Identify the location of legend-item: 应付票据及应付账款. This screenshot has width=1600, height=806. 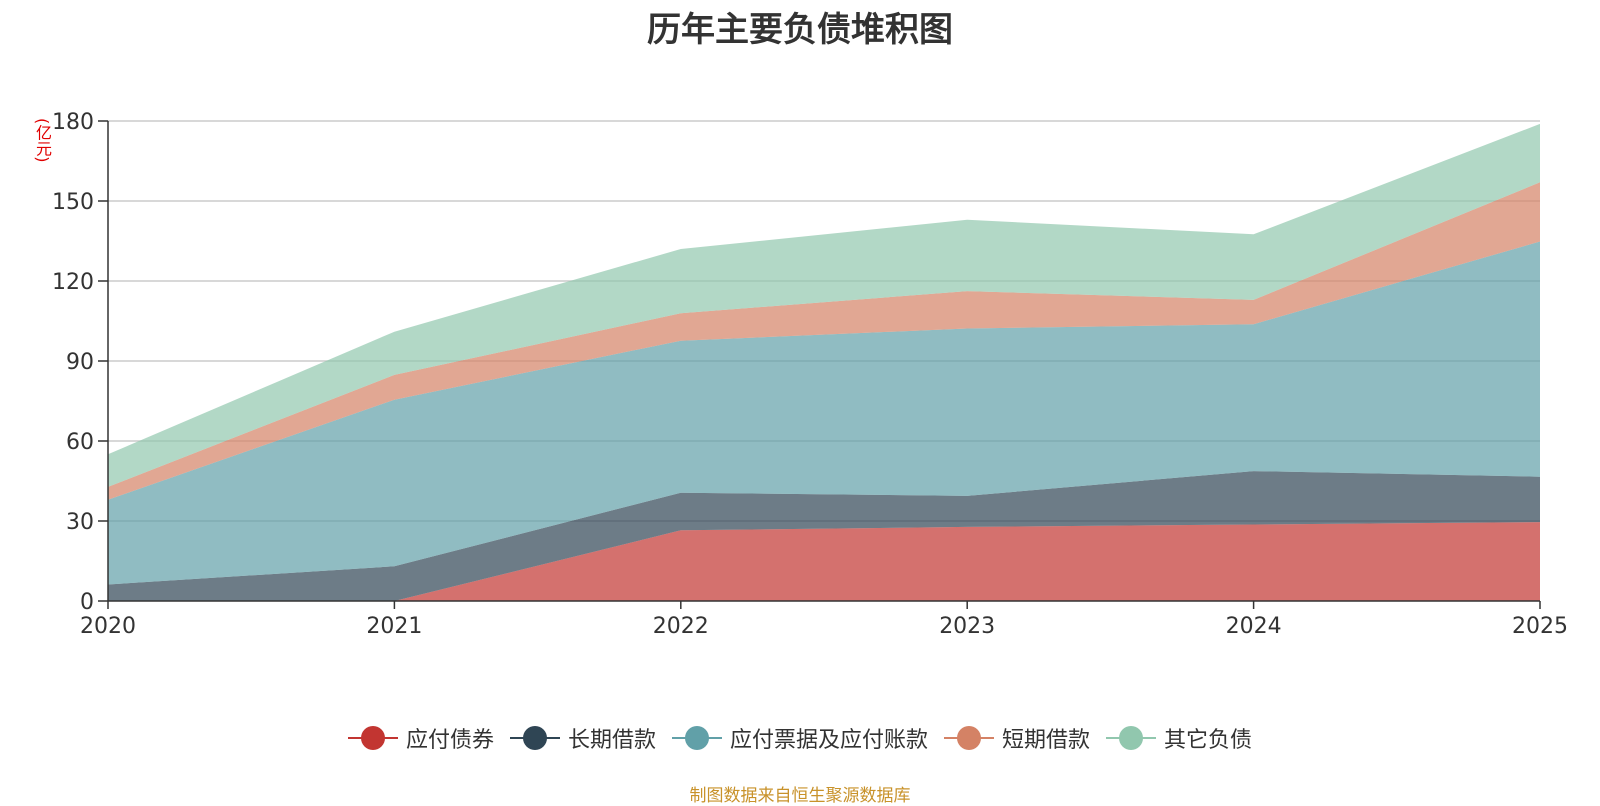
(799, 738).